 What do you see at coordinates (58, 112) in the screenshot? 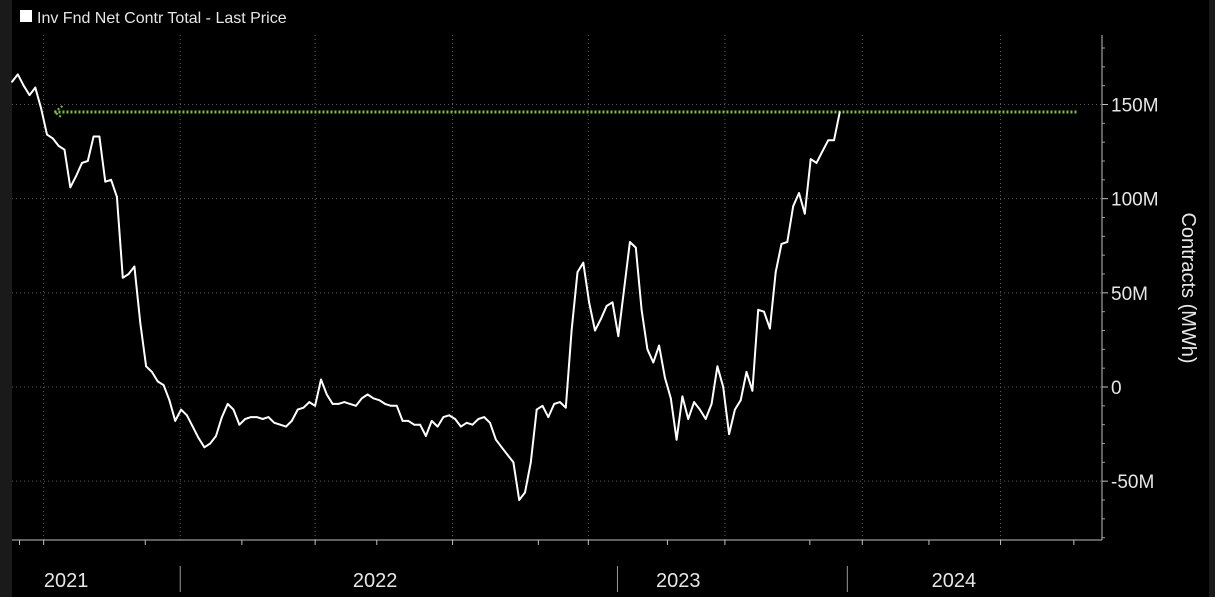
I see `reference-arrow-icon` at bounding box center [58, 112].